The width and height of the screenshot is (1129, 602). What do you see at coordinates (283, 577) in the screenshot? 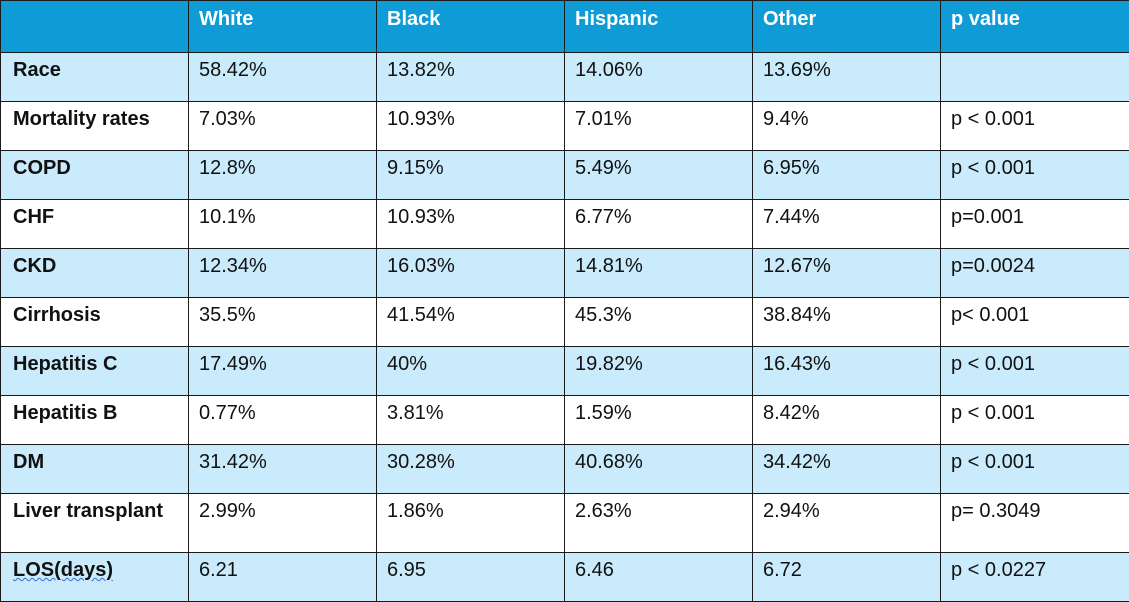
I see `table-cell: 6.21` at bounding box center [283, 577].